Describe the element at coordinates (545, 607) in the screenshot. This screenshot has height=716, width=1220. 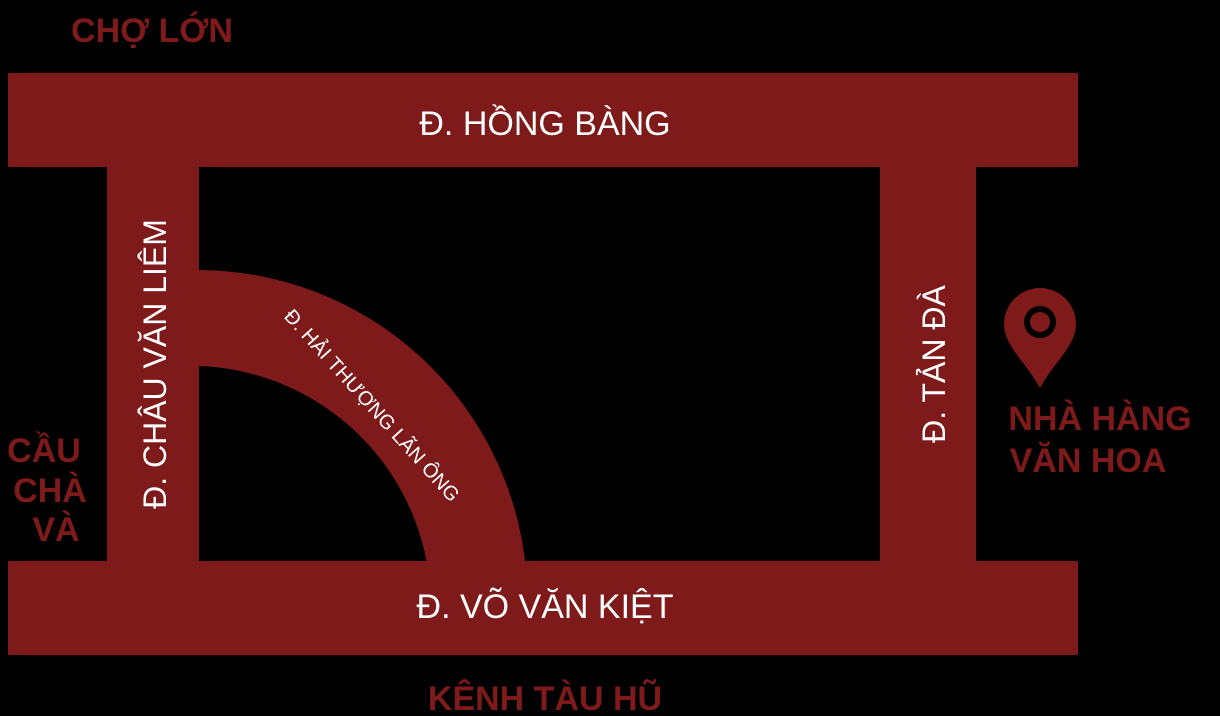
I see `road-label-vo-van-kiet: Đ. VÕ VĂN KIỆT` at that location.